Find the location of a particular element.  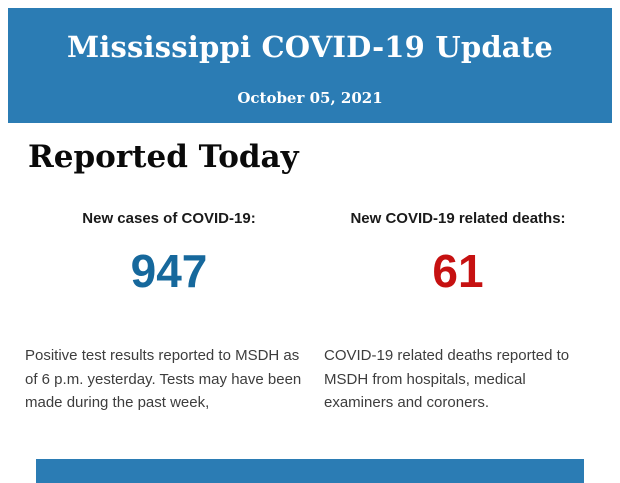

new-deaths-value: 61 is located at coordinates (458, 271).